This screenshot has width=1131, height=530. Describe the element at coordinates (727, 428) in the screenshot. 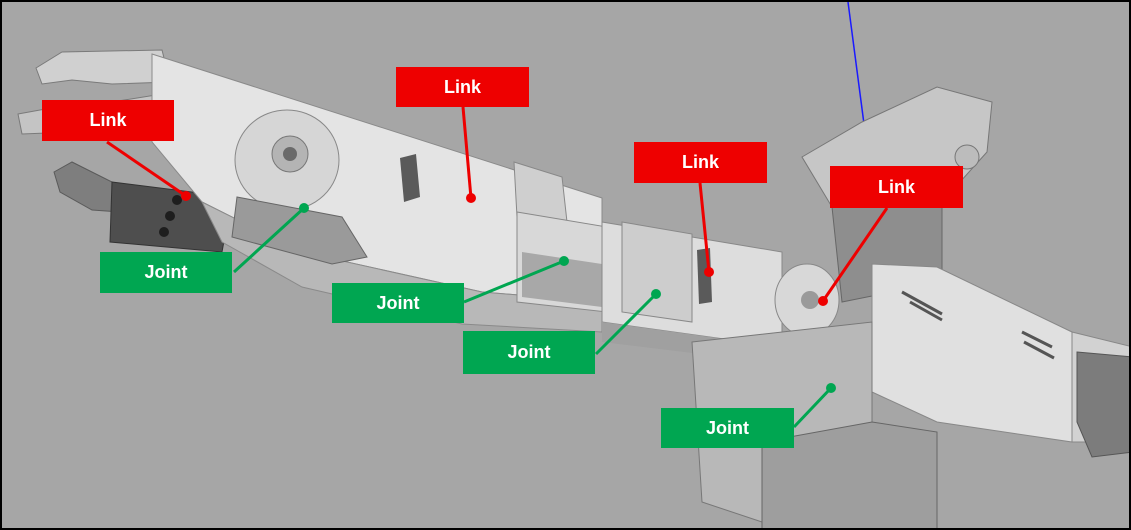

I see `joint-label-4: Joint` at that location.